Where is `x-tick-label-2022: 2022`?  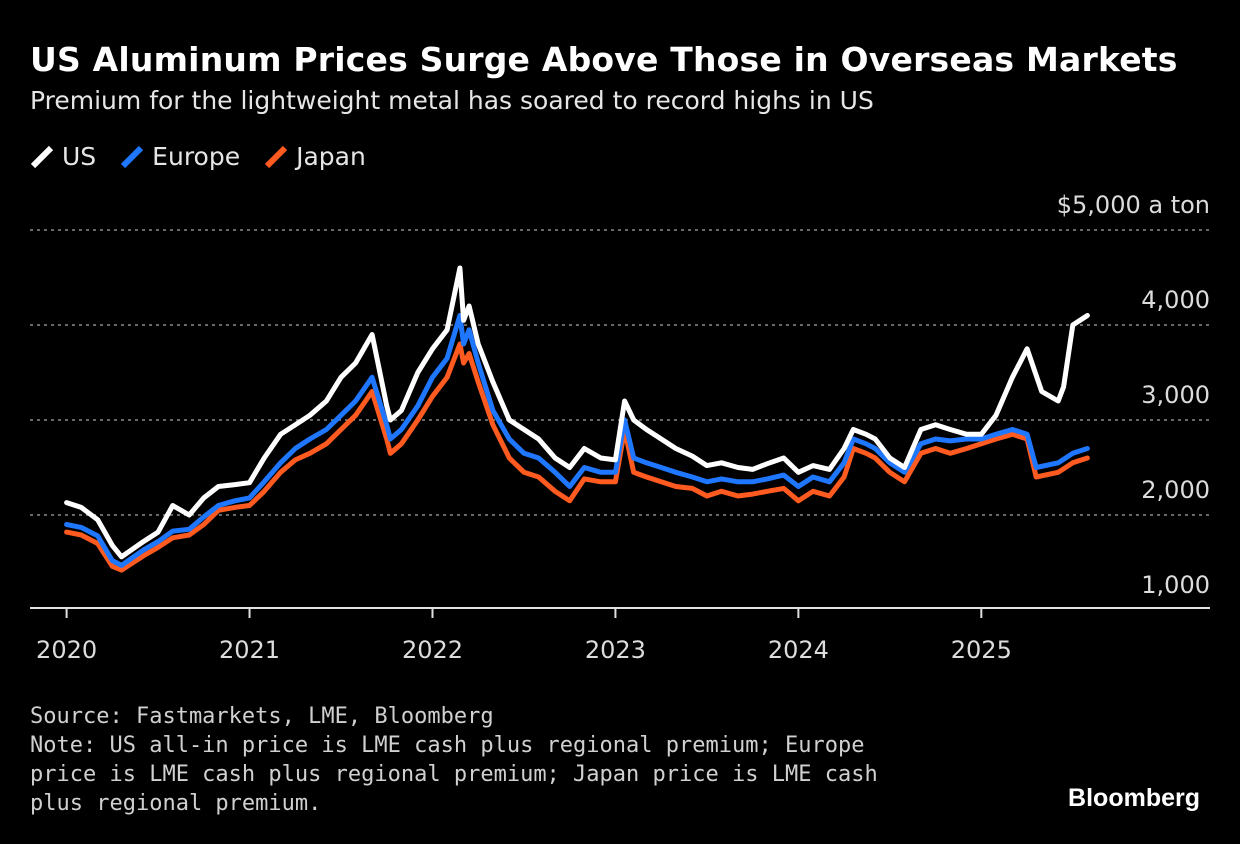 x-tick-label-2022: 2022 is located at coordinates (432, 650).